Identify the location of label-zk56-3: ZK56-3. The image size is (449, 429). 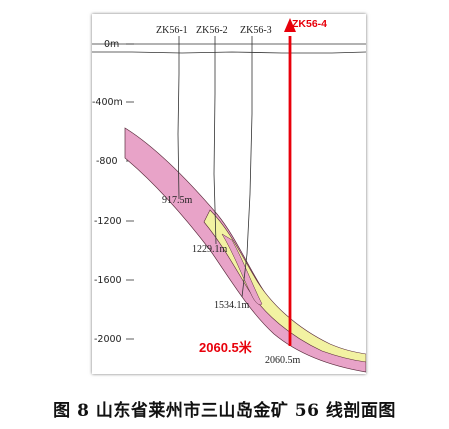
(256, 30).